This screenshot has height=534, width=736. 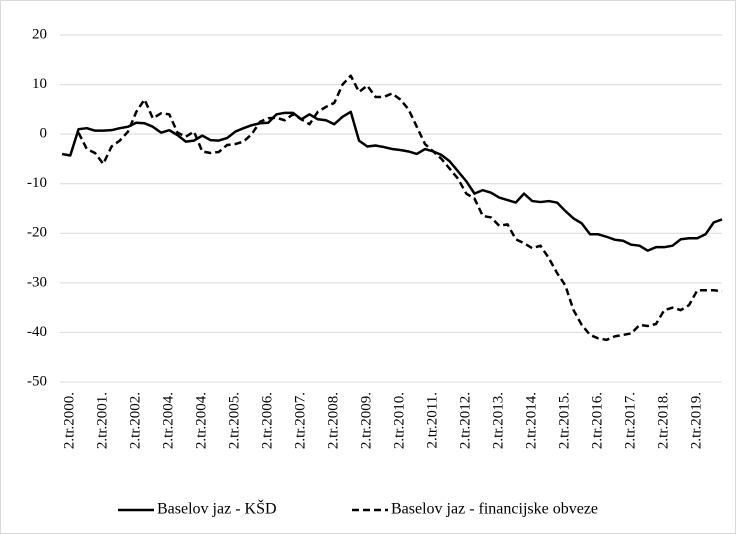 I want to click on x-tick-label: 2.tr.2006., so click(x=268, y=420).